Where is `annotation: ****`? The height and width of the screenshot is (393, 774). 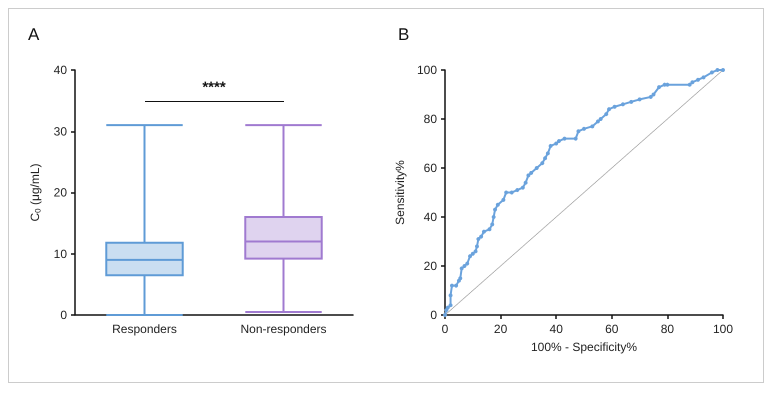 annotation: **** is located at coordinates (214, 87).